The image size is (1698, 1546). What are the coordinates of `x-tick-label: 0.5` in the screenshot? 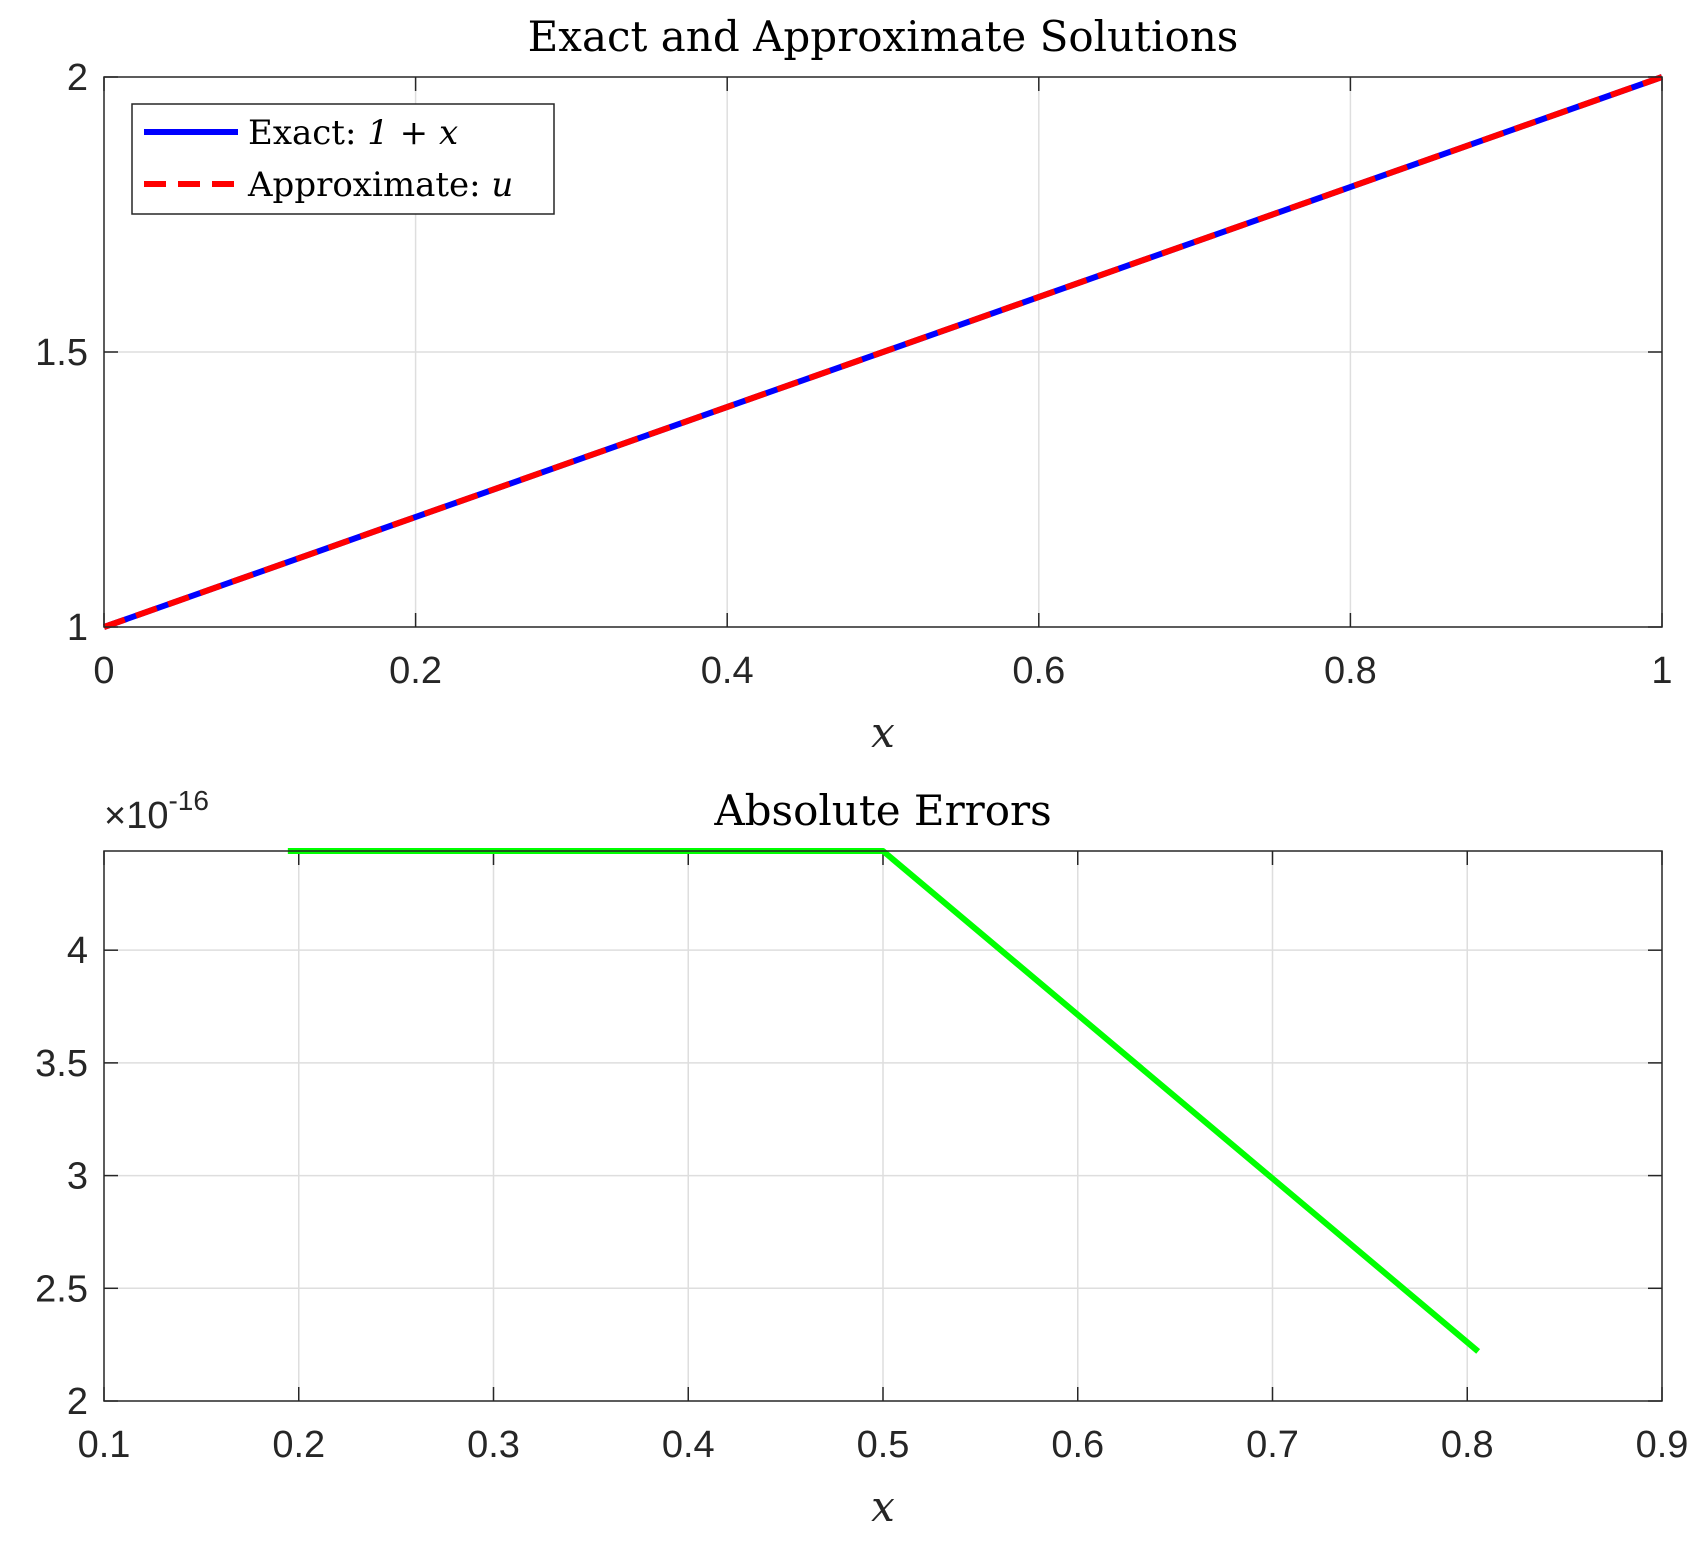 It's located at (883, 1445).